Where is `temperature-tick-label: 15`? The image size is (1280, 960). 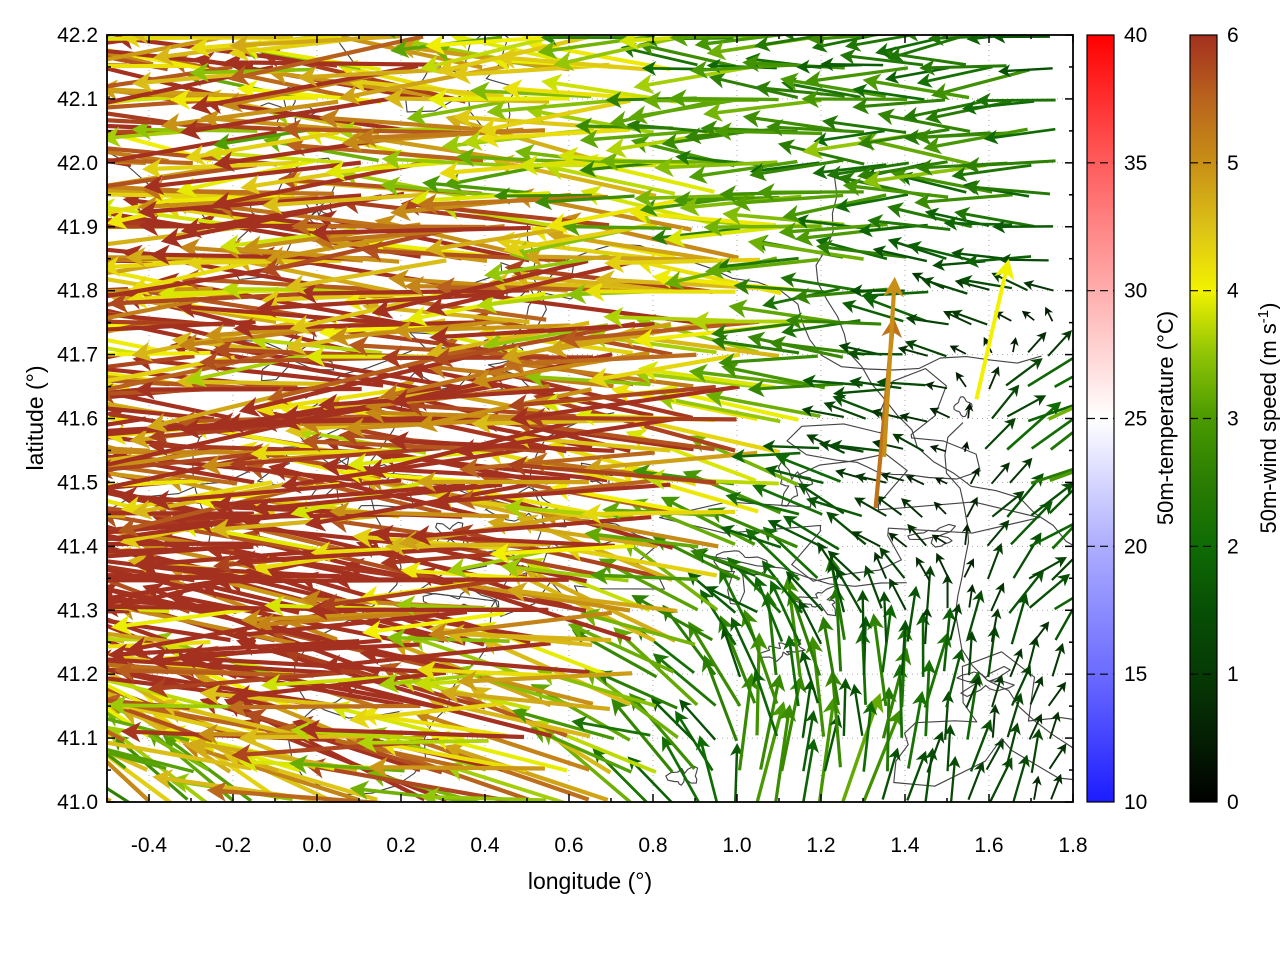
temperature-tick-label: 15 is located at coordinates (1135, 674).